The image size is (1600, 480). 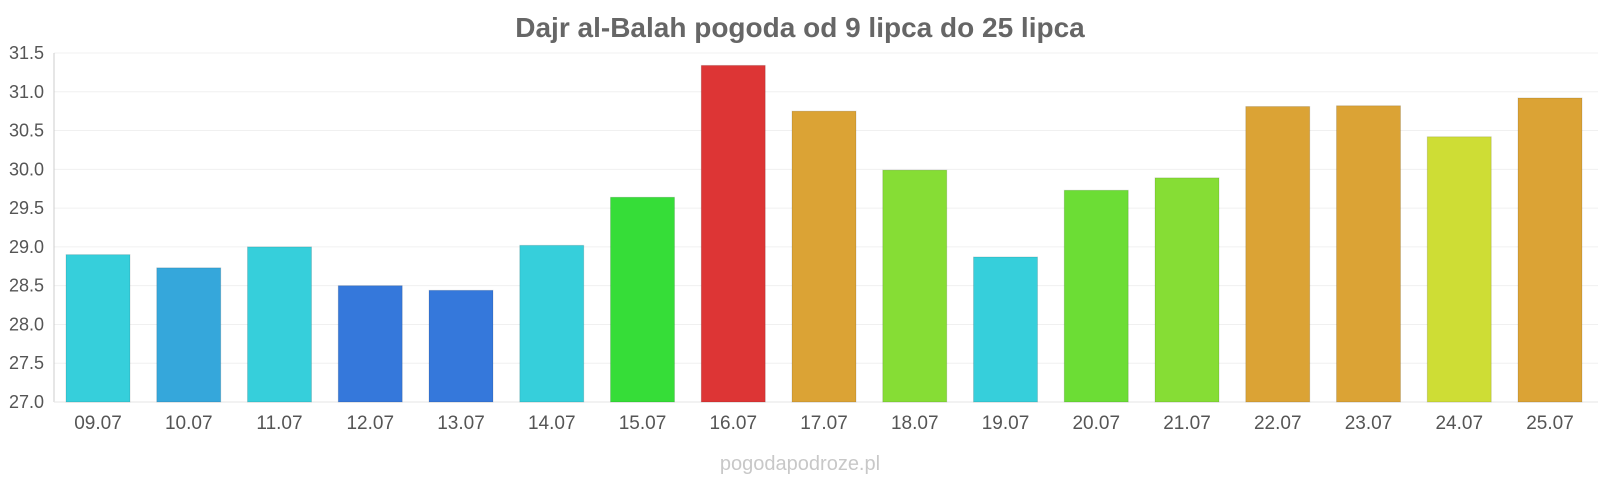 I want to click on y-tick-label: 30.0, so click(x=26, y=169).